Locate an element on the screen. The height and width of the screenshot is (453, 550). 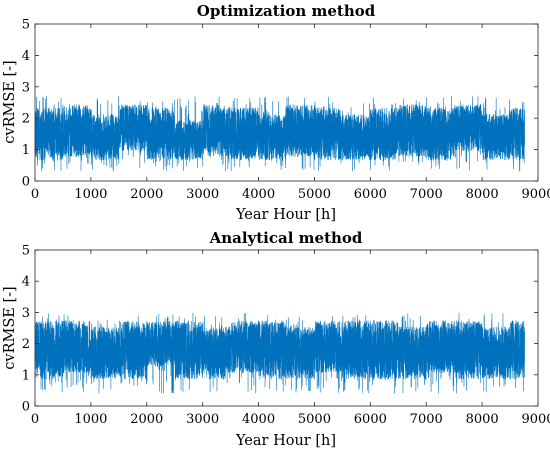
series-line is located at coordinates (279, 134).